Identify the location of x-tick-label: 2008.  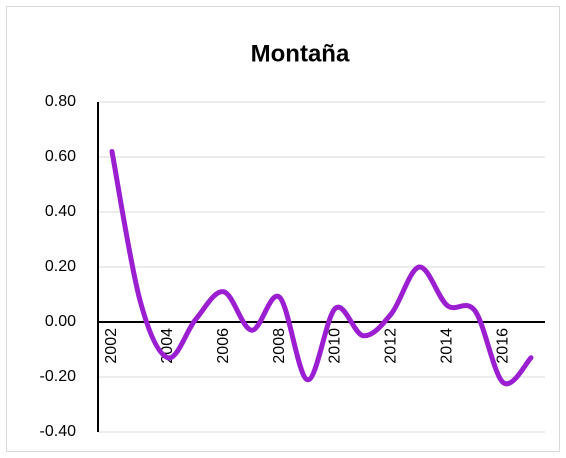
(279, 346).